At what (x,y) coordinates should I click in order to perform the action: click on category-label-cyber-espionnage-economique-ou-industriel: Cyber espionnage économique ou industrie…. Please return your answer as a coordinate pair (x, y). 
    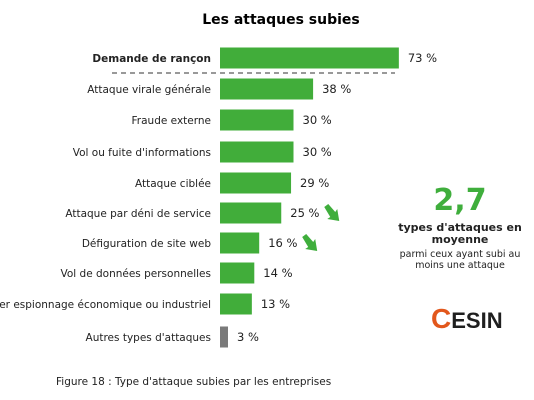
    Looking at the image, I should click on (105, 305).